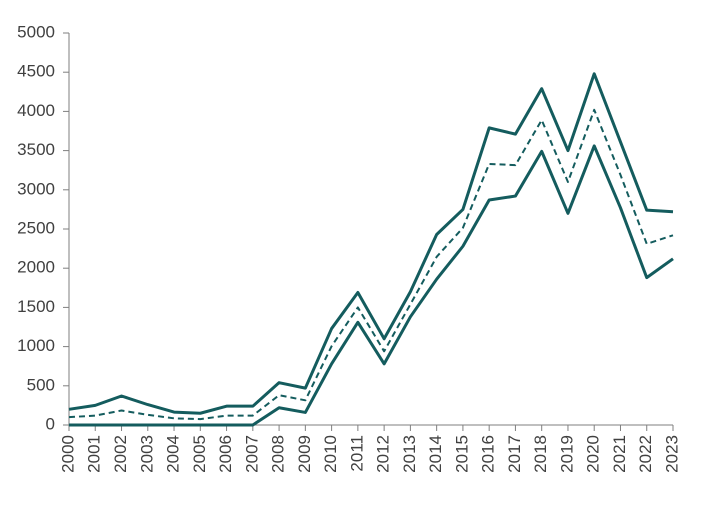 This screenshot has height=510, width=712. I want to click on x-tick-label: 2016, so click(488, 454).